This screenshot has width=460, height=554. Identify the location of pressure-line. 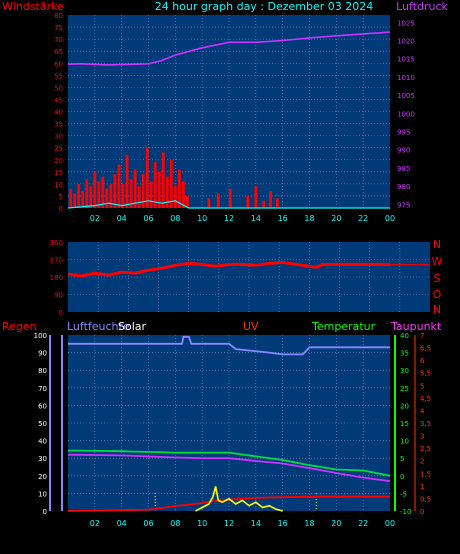
(229, 48).